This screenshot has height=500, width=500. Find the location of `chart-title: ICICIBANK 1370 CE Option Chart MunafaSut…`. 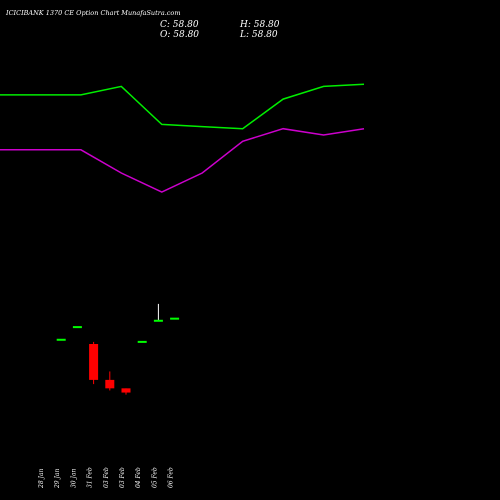

chart-title: ICICIBANK 1370 CE Option Chart MunafaSut… is located at coordinates (93, 13).